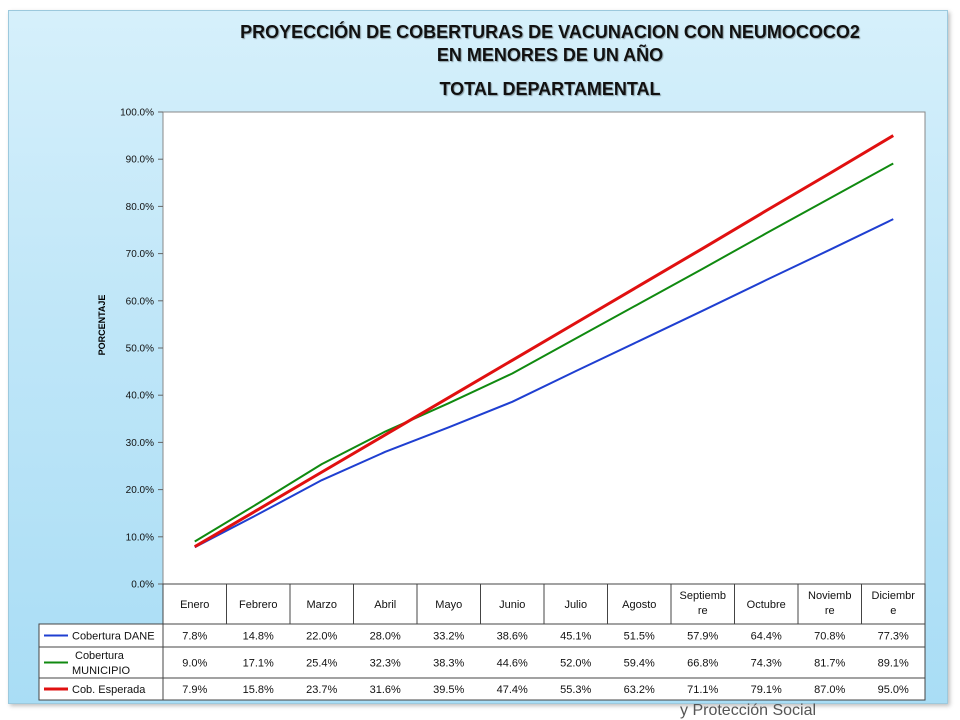 The width and height of the screenshot is (960, 720). Describe the element at coordinates (321, 637) in the screenshot. I see `data-label: 22.0%` at that location.